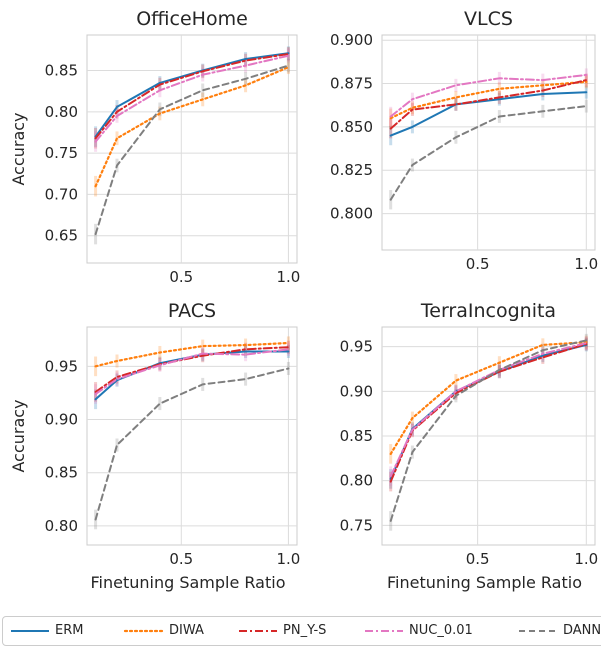  I want to click on panel-pacs-ytick-label: 0.85, so click(61, 473).